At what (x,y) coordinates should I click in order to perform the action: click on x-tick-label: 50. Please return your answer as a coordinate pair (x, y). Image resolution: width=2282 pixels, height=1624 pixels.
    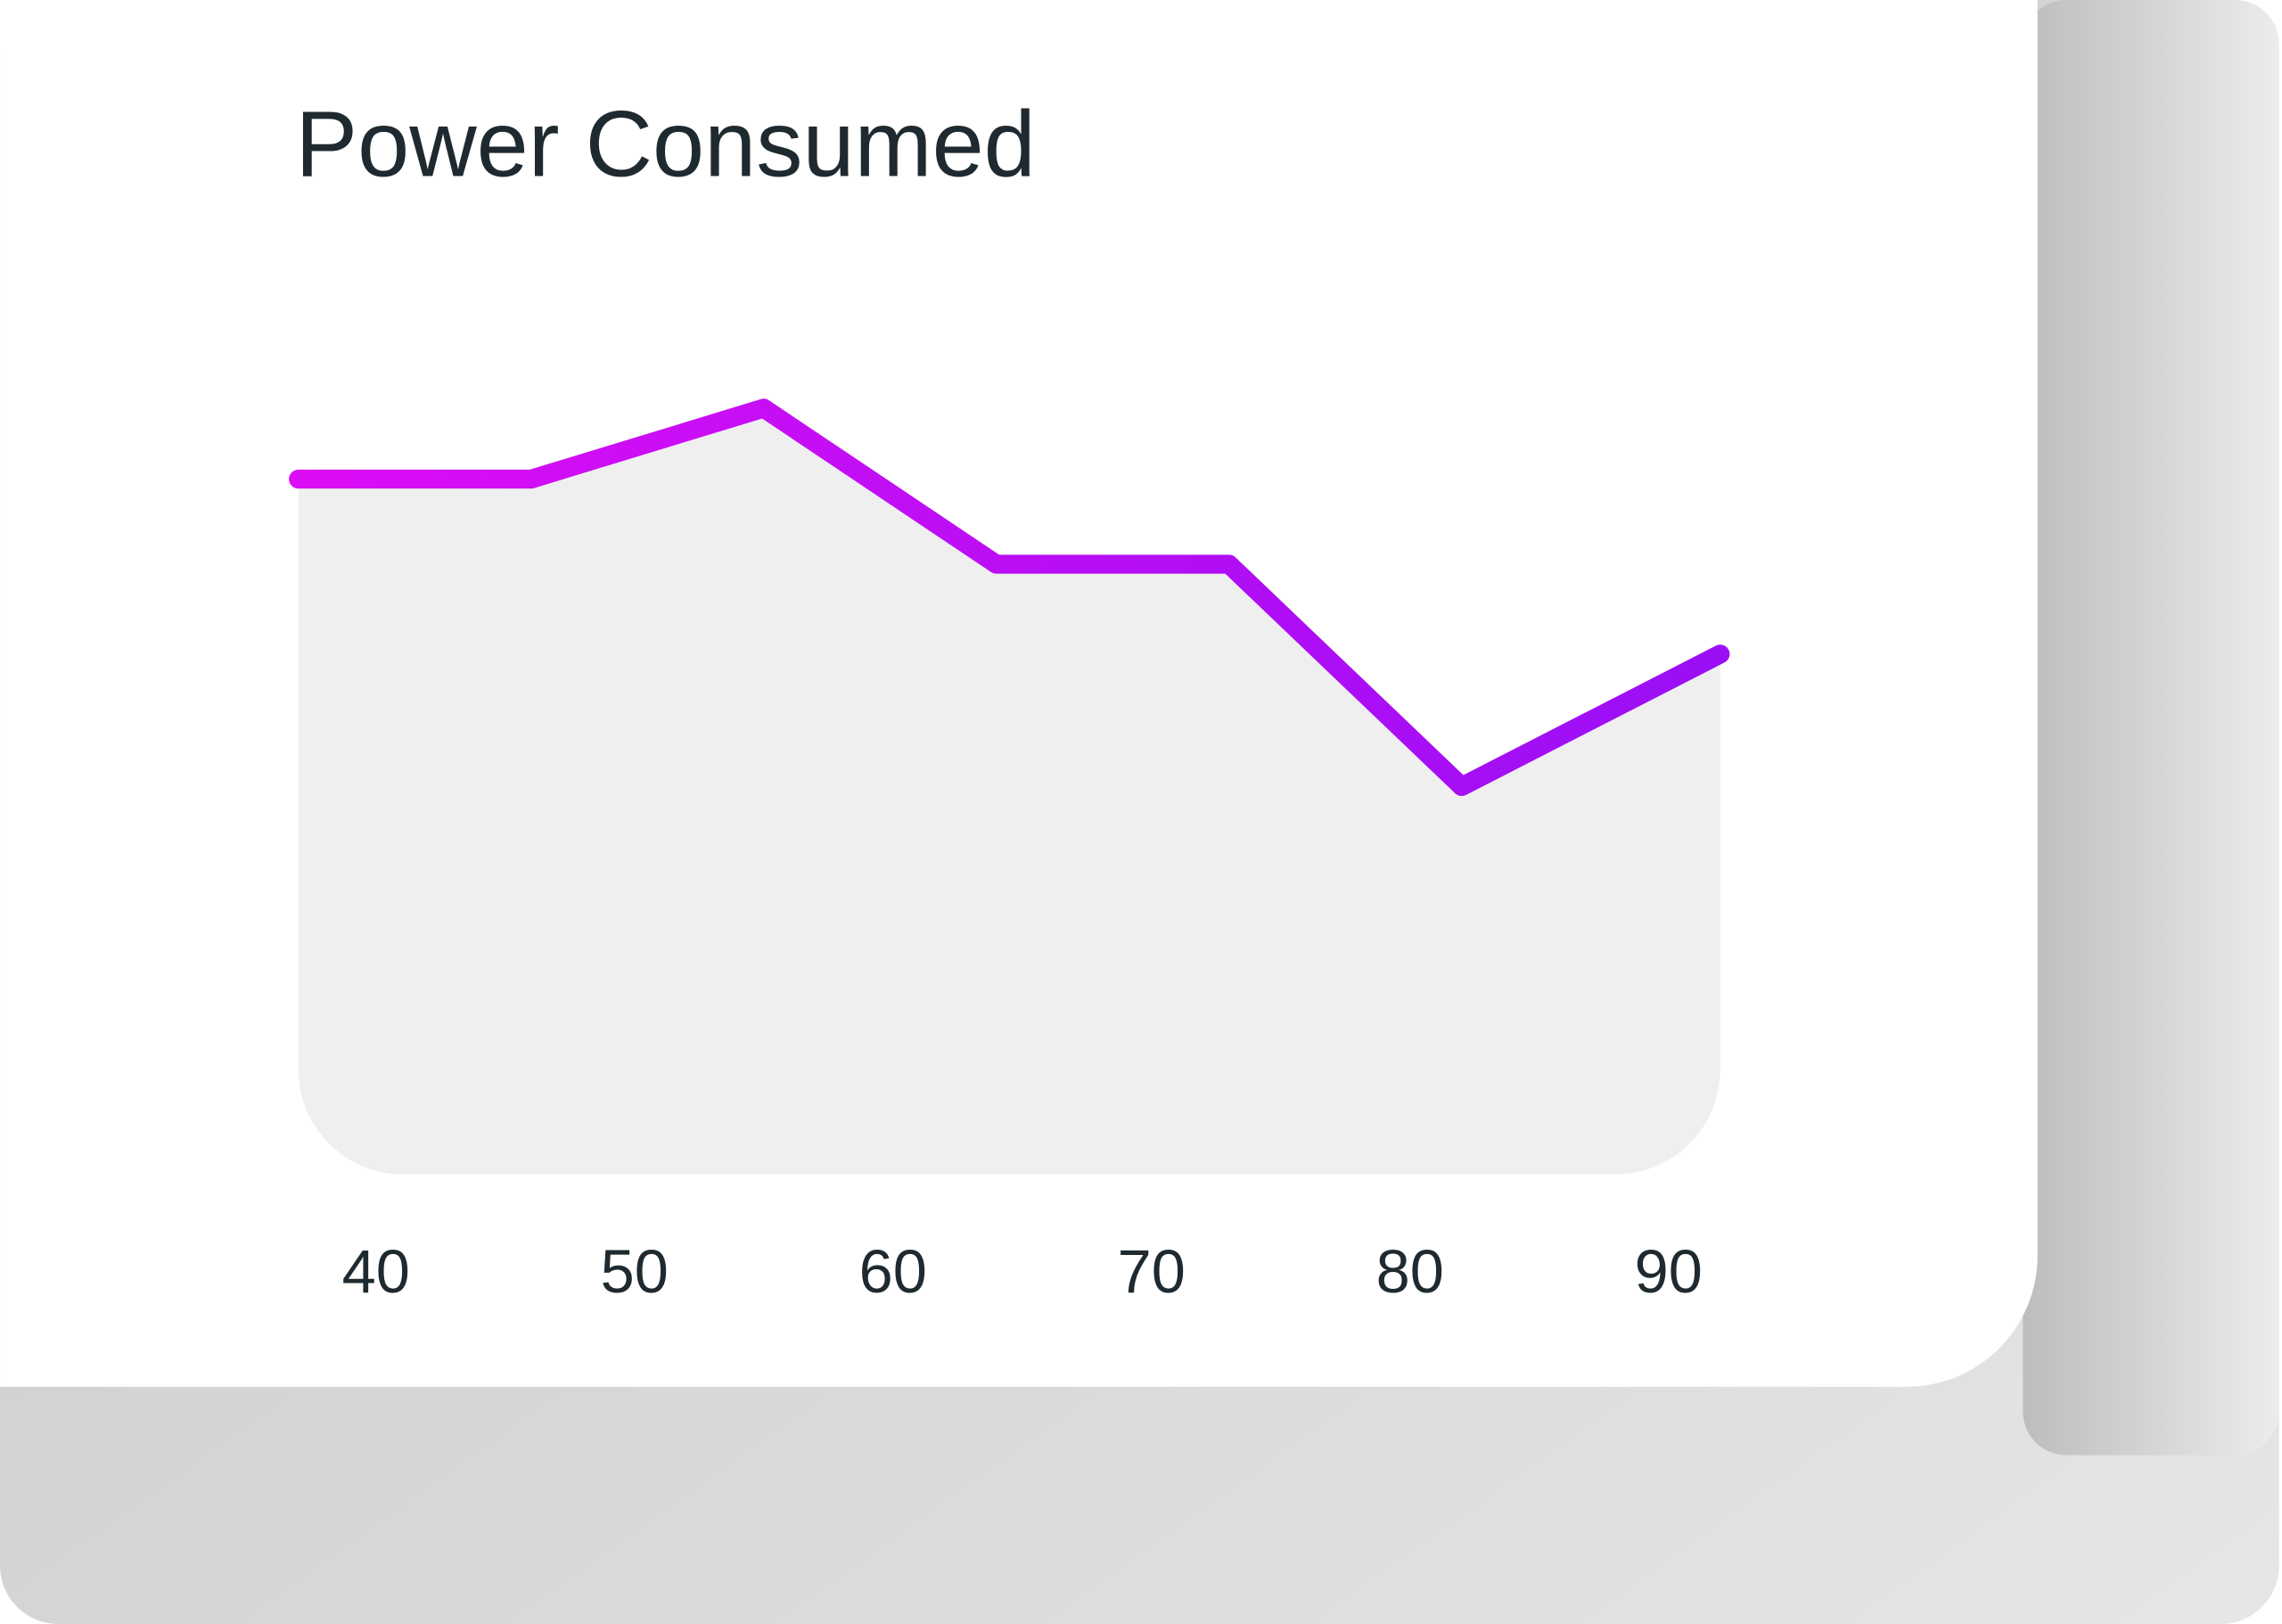
    Looking at the image, I should click on (635, 1271).